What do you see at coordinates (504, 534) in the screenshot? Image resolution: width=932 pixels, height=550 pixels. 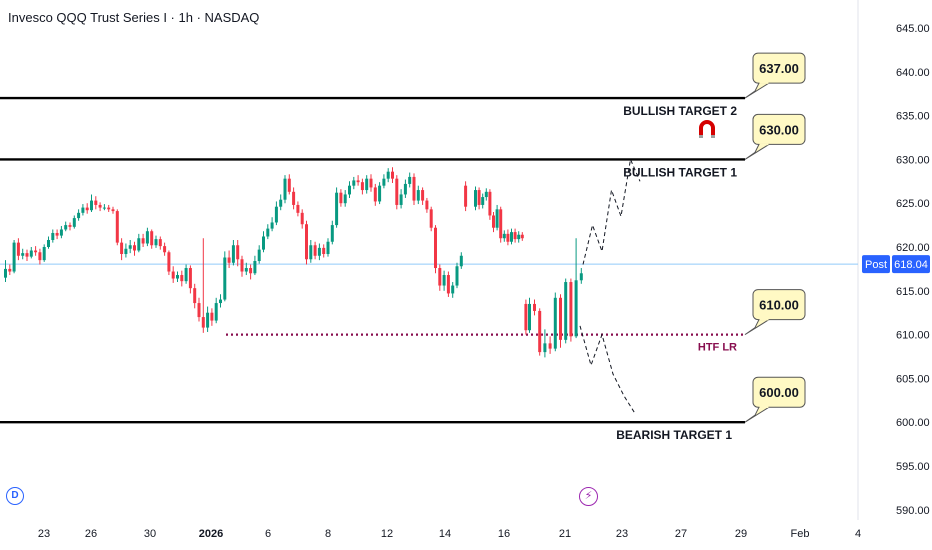 I see `x-tick-label: 16` at bounding box center [504, 534].